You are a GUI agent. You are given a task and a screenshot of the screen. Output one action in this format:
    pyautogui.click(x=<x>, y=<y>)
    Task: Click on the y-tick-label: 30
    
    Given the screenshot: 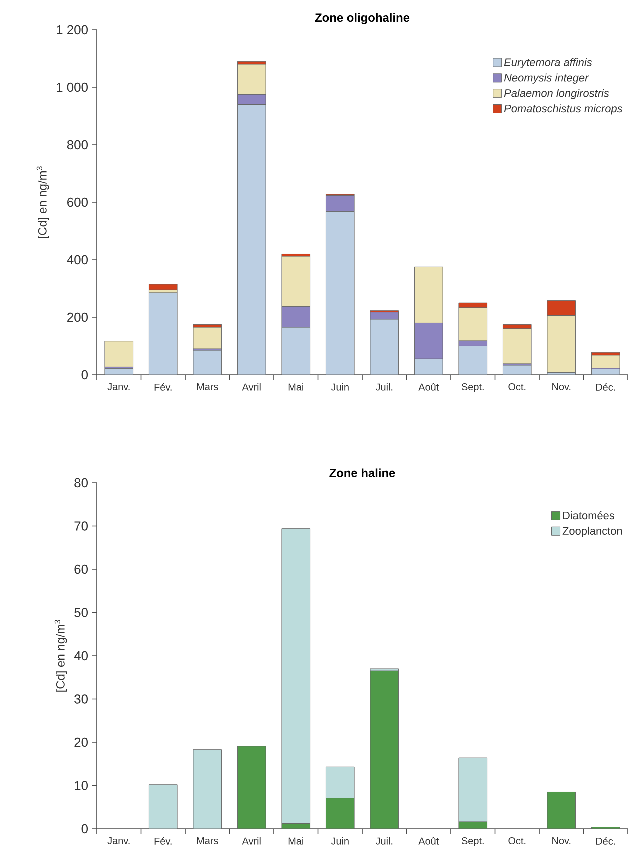 What is the action you would take?
    pyautogui.click(x=81, y=699)
    